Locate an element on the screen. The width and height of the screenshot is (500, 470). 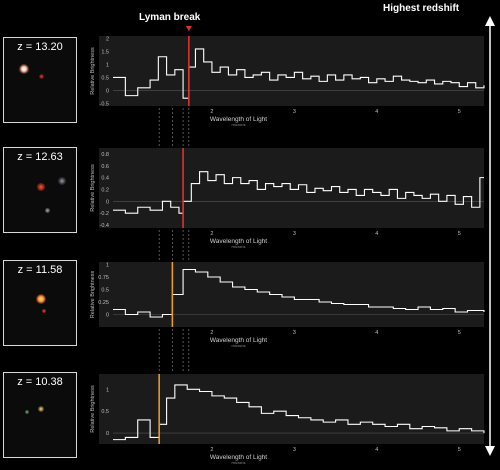
lyman-break-title: Lyman break is located at coordinates (170, 17).